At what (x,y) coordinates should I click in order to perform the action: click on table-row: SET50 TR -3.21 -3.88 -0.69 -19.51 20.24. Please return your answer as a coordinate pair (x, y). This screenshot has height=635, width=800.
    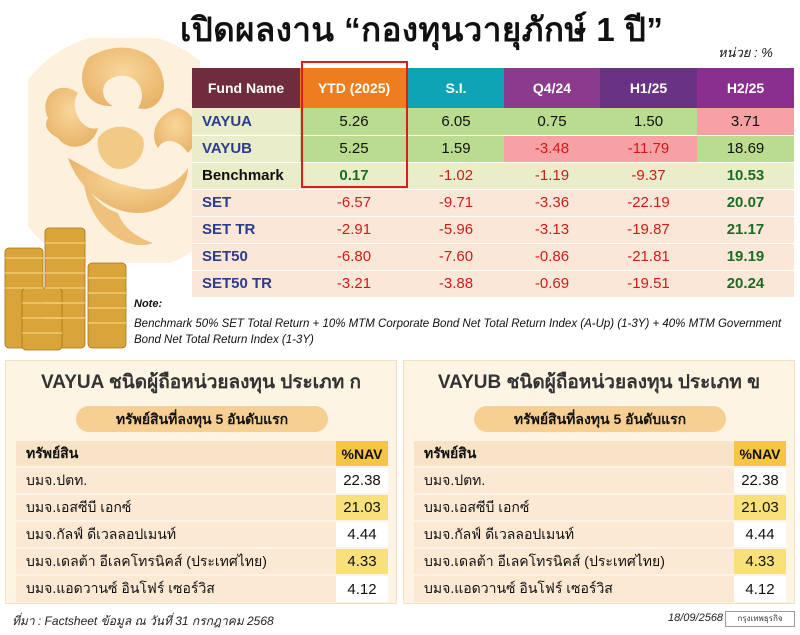
    Looking at the image, I should click on (493, 284).